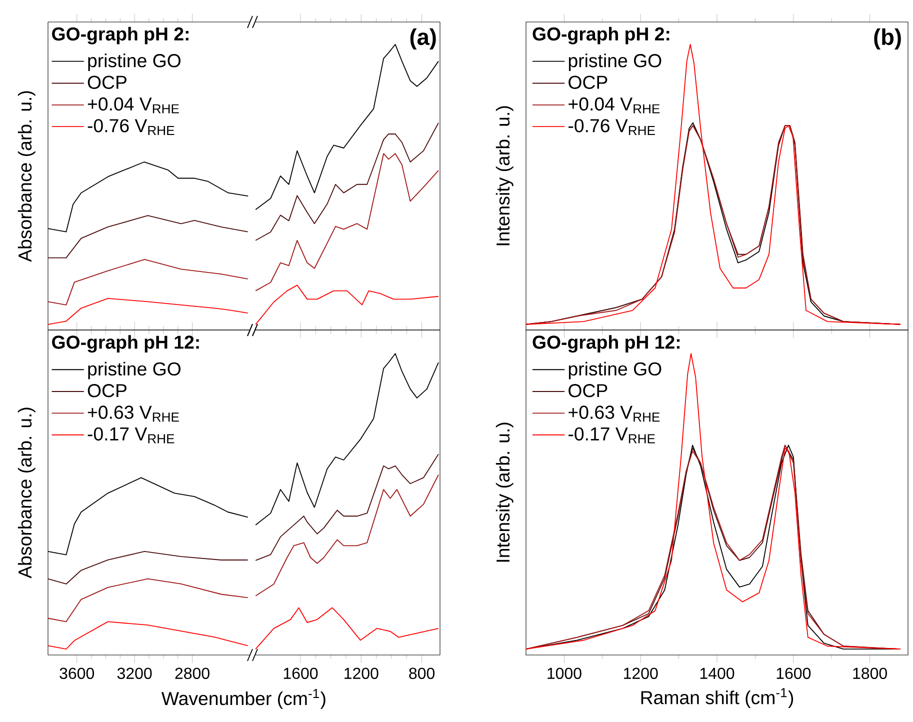 Image resolution: width=913 pixels, height=722 pixels. Describe the element at coordinates (887, 39) in the screenshot. I see `annotation: (b)` at that location.